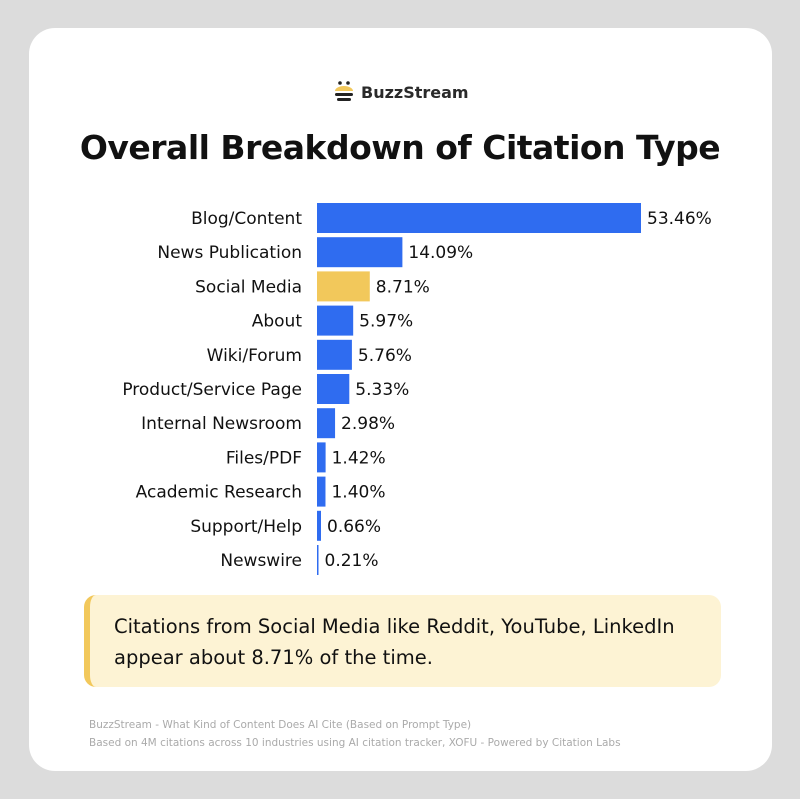 The image size is (800, 799). What do you see at coordinates (354, 527) in the screenshot?
I see `value-label: 0.66%` at bounding box center [354, 527].